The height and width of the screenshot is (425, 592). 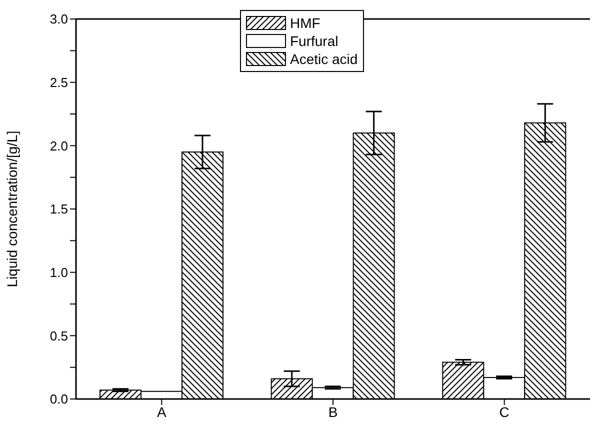 I want to click on y-tick-label: 0.0, so click(x=59, y=399).